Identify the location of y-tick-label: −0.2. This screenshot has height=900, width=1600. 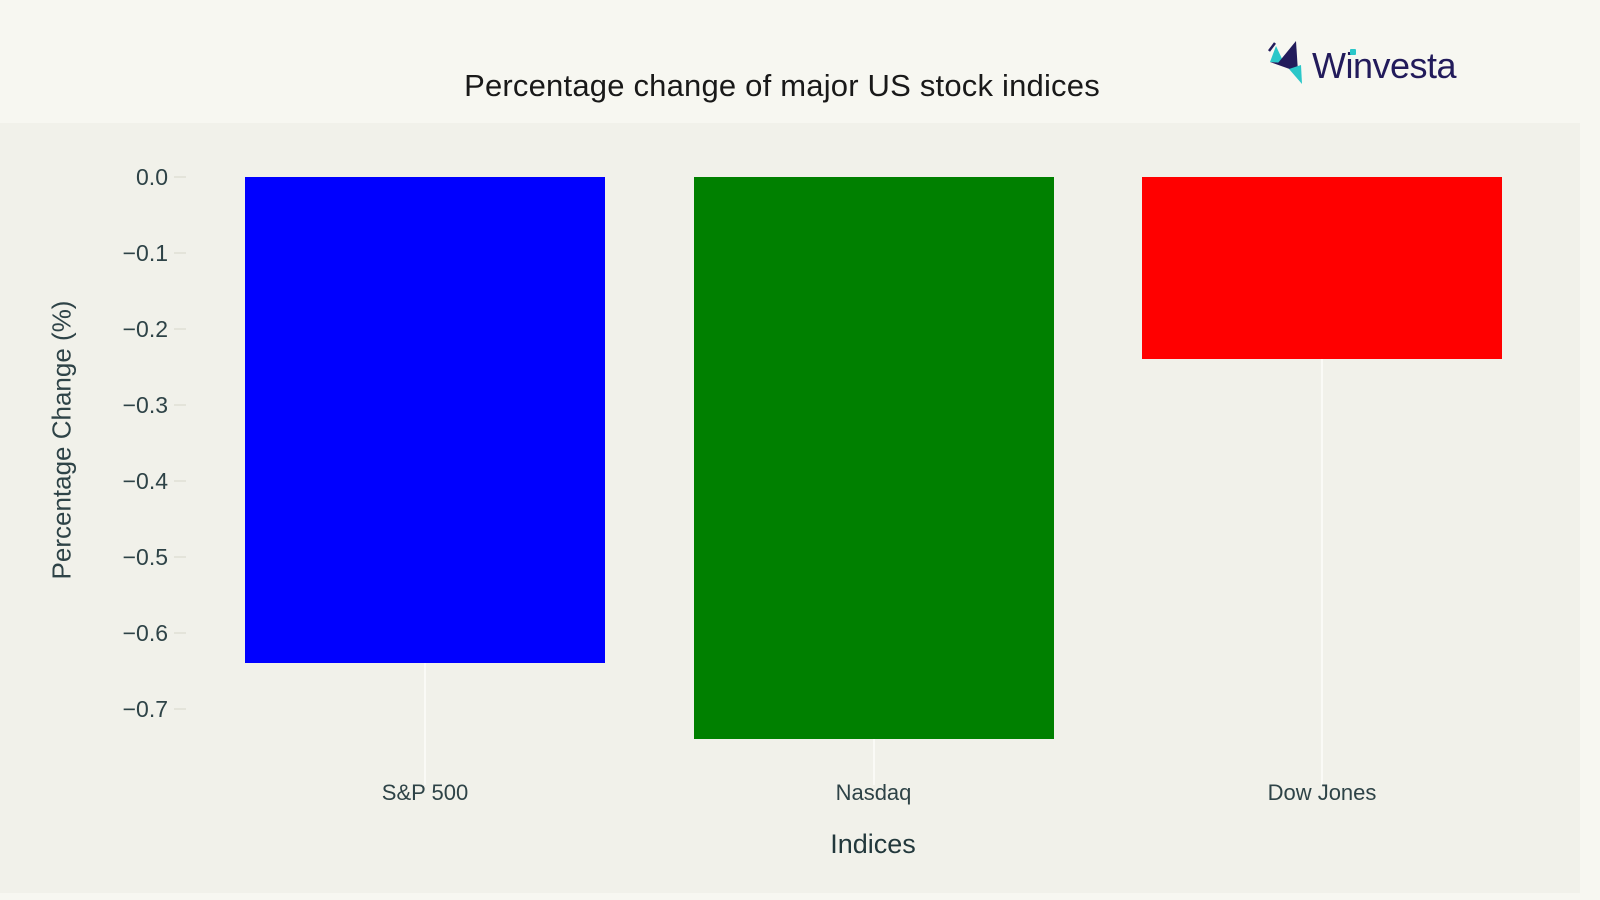
(145, 329).